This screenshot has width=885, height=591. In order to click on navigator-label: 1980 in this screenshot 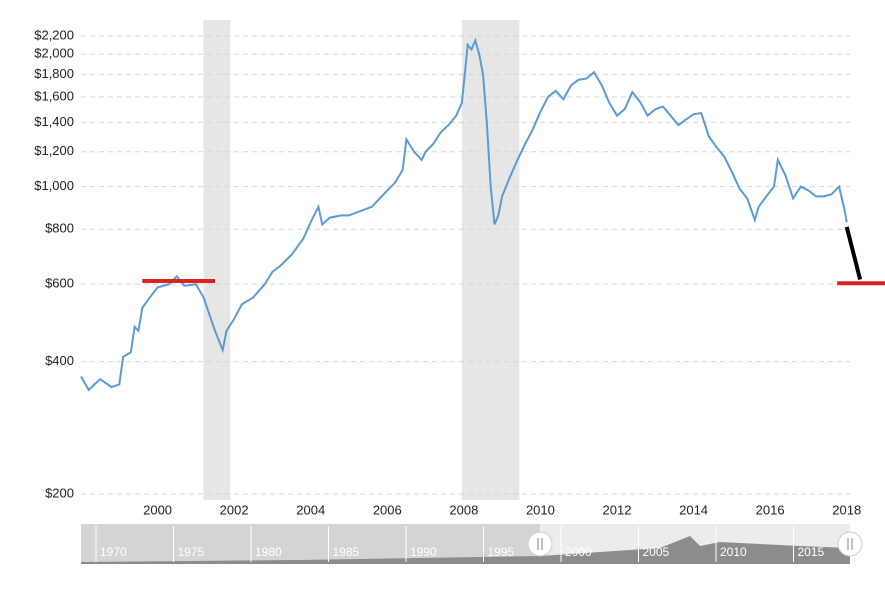, I will do `click(268, 552)`.